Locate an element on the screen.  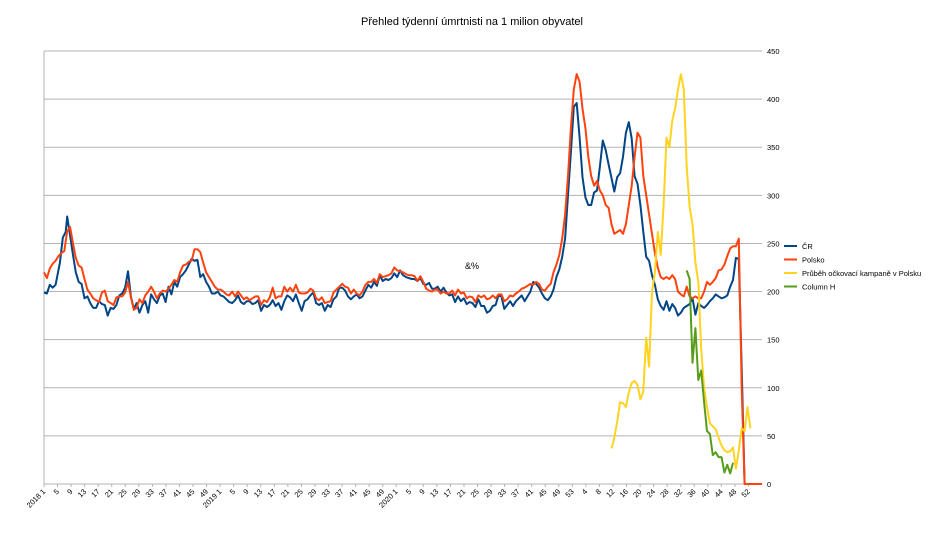
chart-annotation: &% is located at coordinates (472, 266).